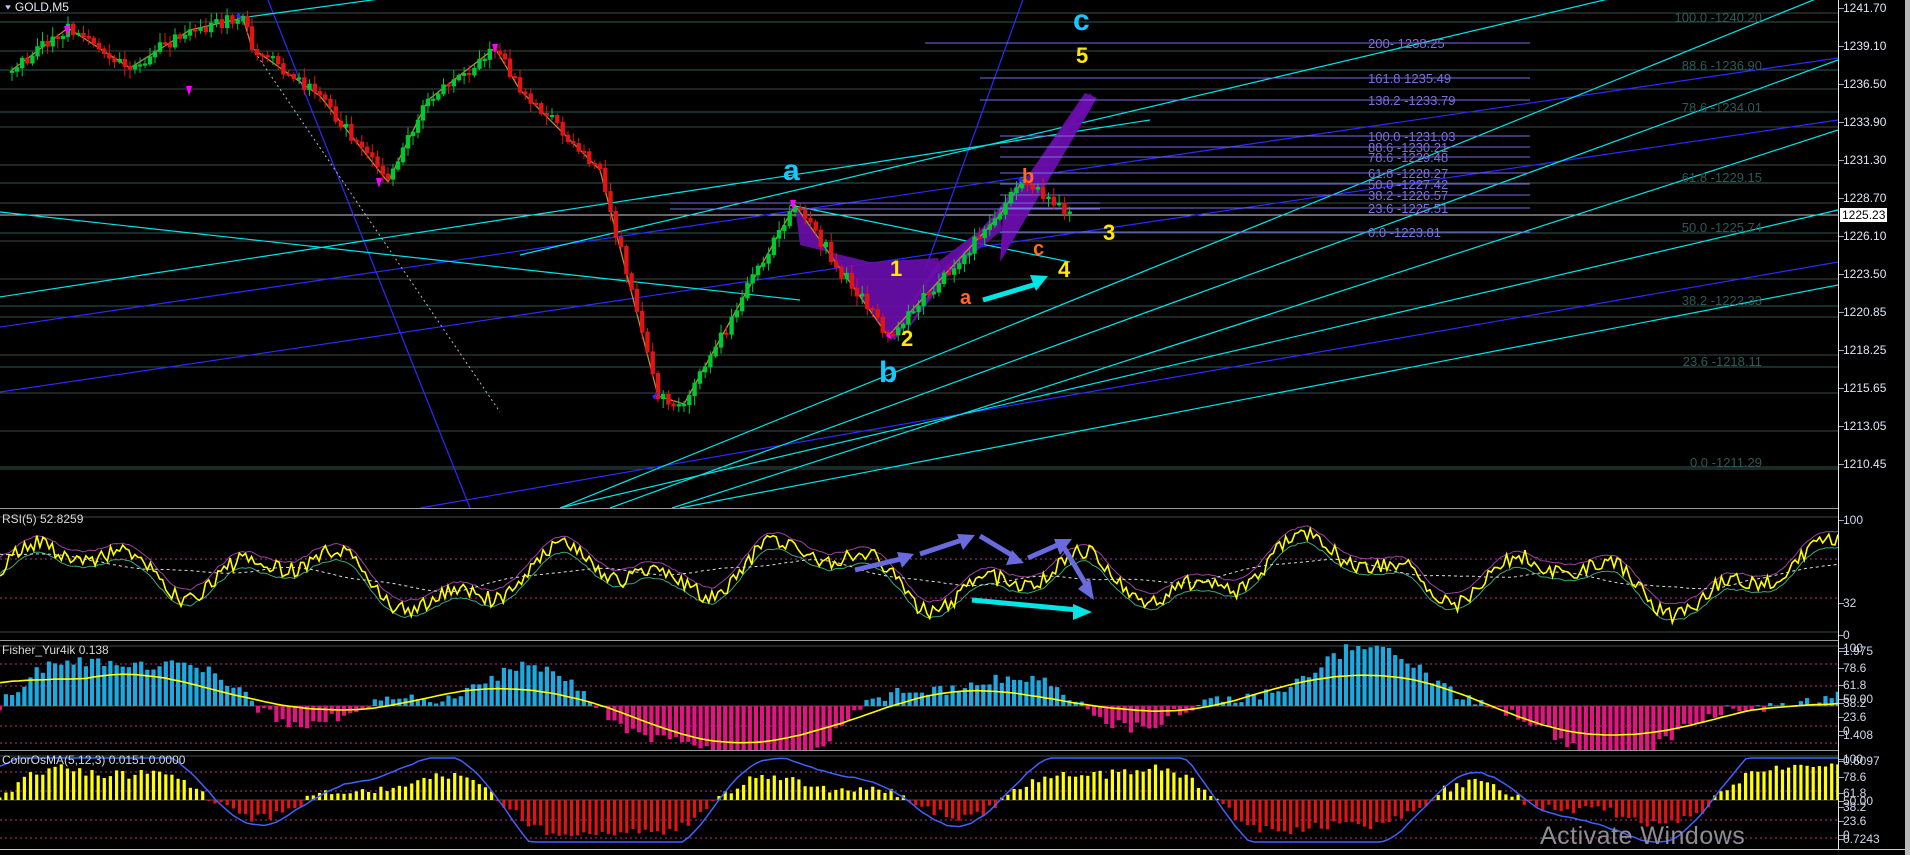 The width and height of the screenshot is (1910, 855). What do you see at coordinates (1846, 731) in the screenshot?
I see `subpanel-axis-tick: 0` at bounding box center [1846, 731].